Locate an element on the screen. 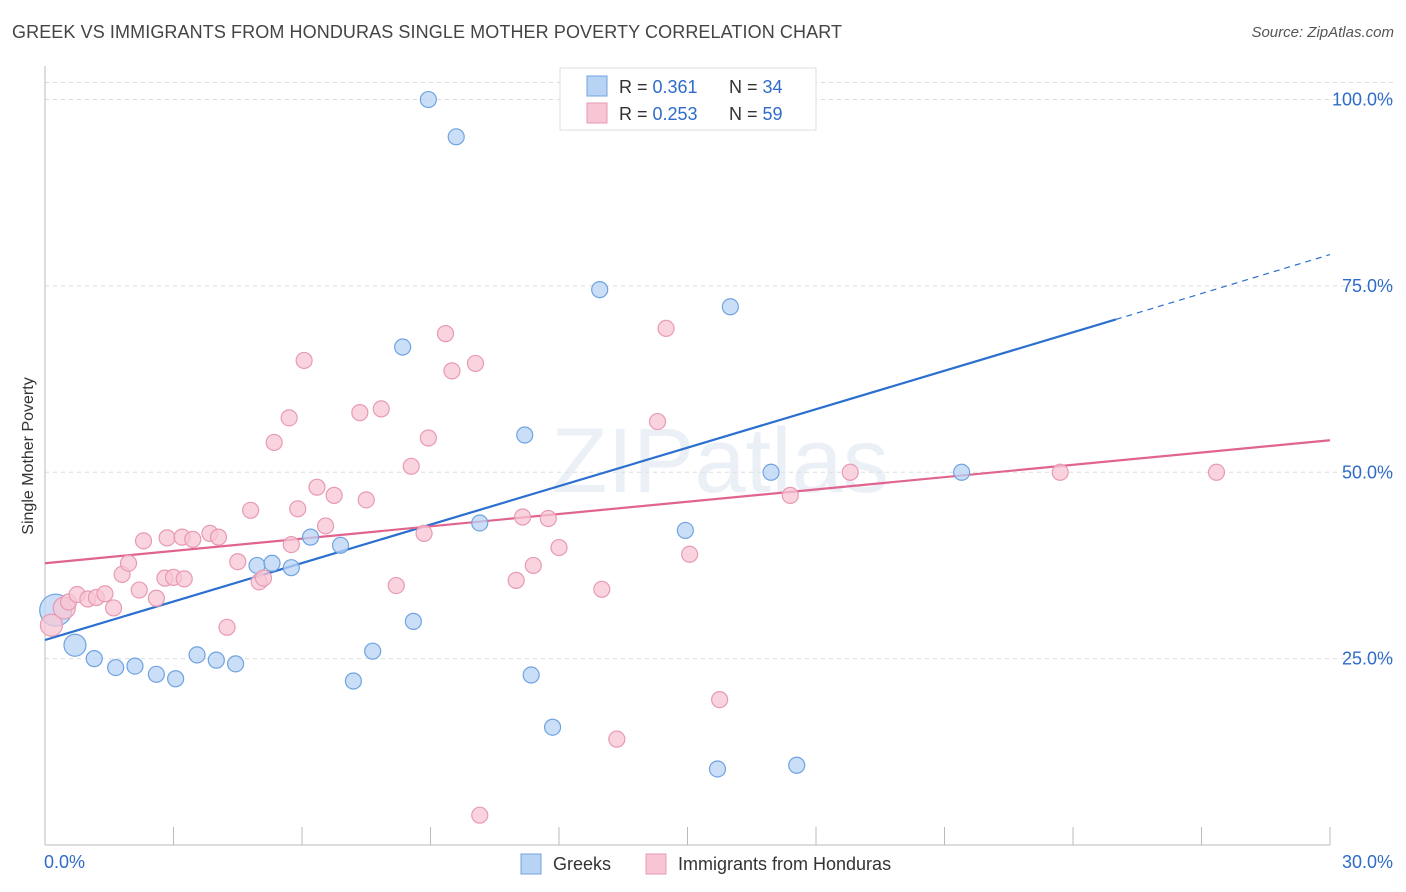  legend: R = 0.361 N = 34 R = 0.253 N = 59 is located at coordinates (688, 99).